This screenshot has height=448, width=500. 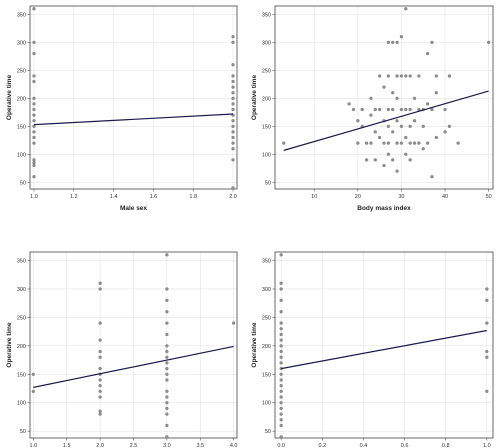 I want to click on y-tick-label: 100, so click(x=21, y=404).